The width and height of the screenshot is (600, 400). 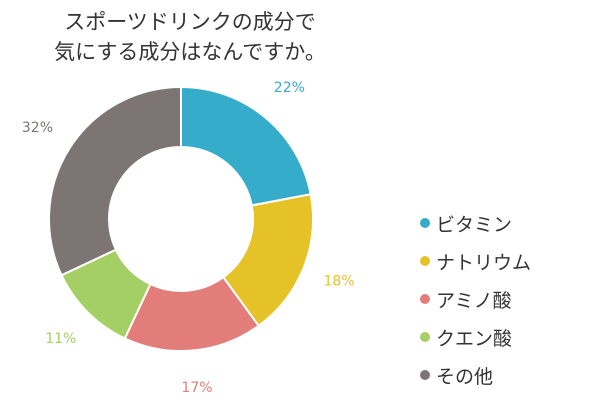 I want to click on legend-item-citric-acid: クエン酸, so click(x=475, y=337).